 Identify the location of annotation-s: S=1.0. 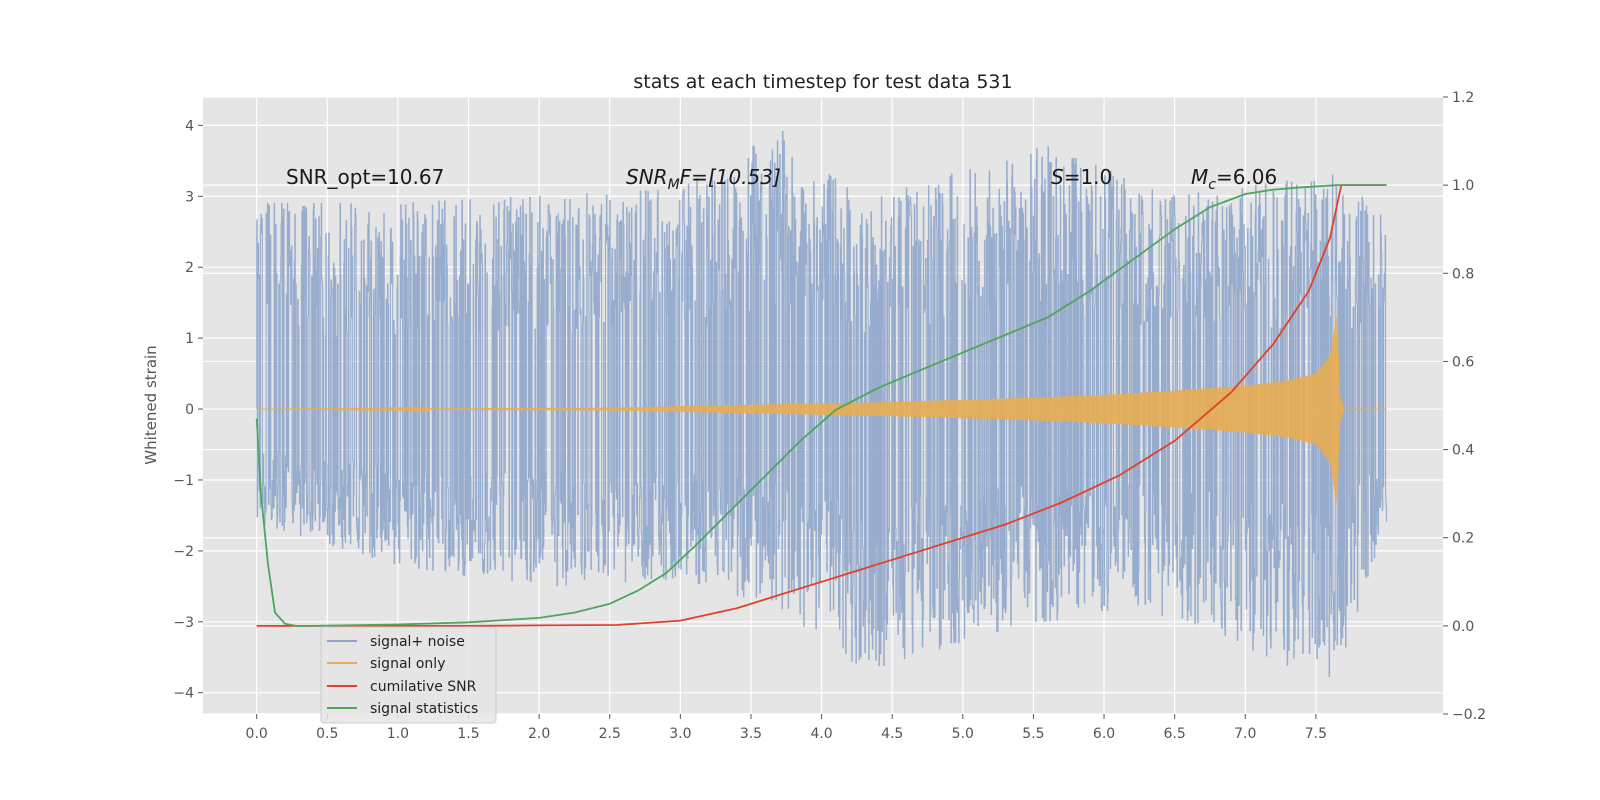
(1081, 177).